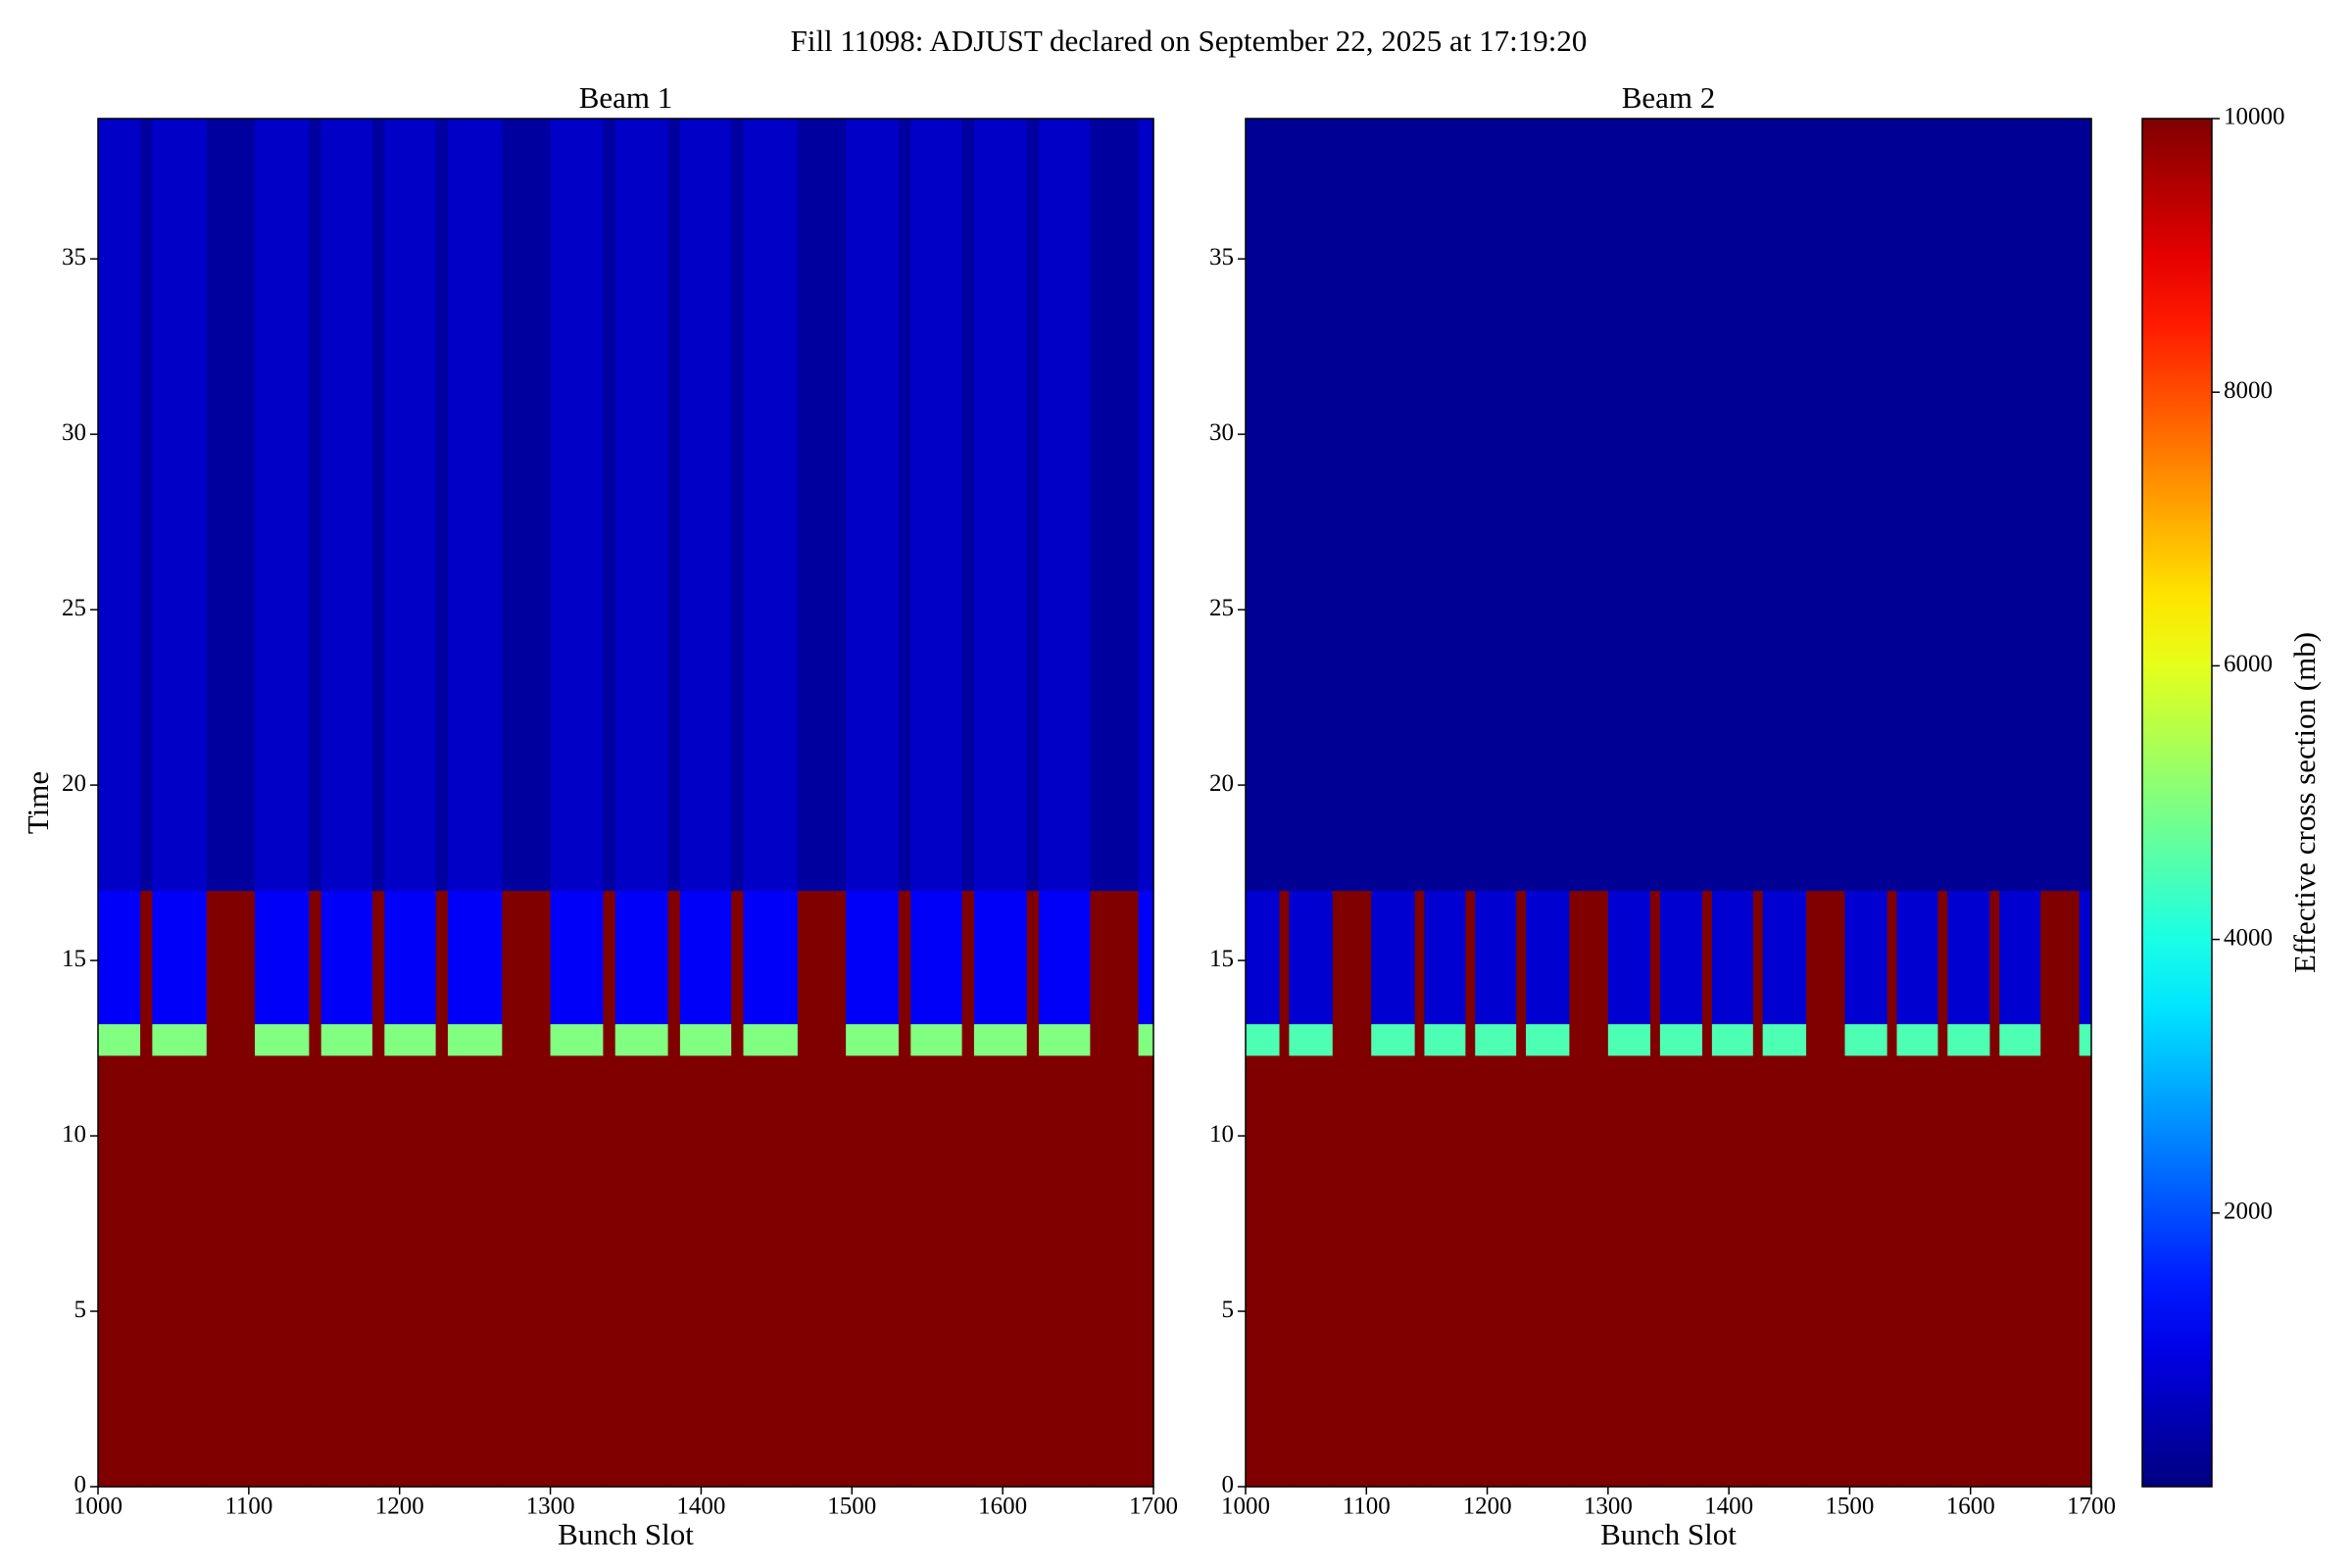 The width and height of the screenshot is (2352, 1568). What do you see at coordinates (2304, 802) in the screenshot?
I see `colorbar-label: Effective cross section (mb)` at bounding box center [2304, 802].